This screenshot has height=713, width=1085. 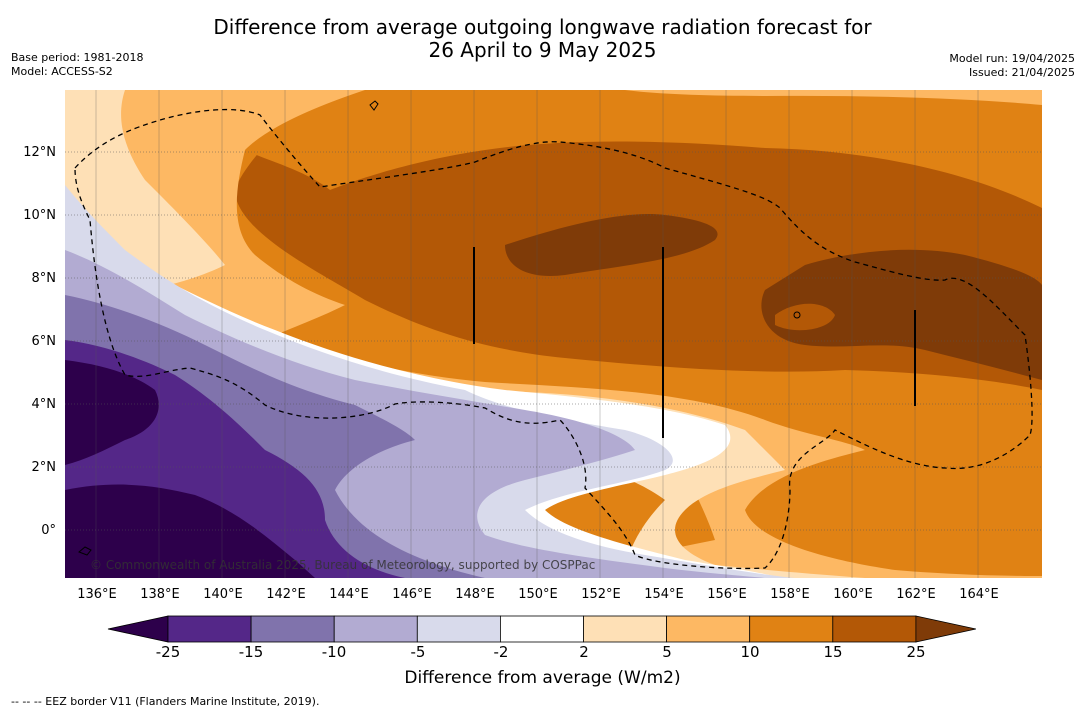 I want to click on colorbar-tick: -25, so click(x=168, y=652).